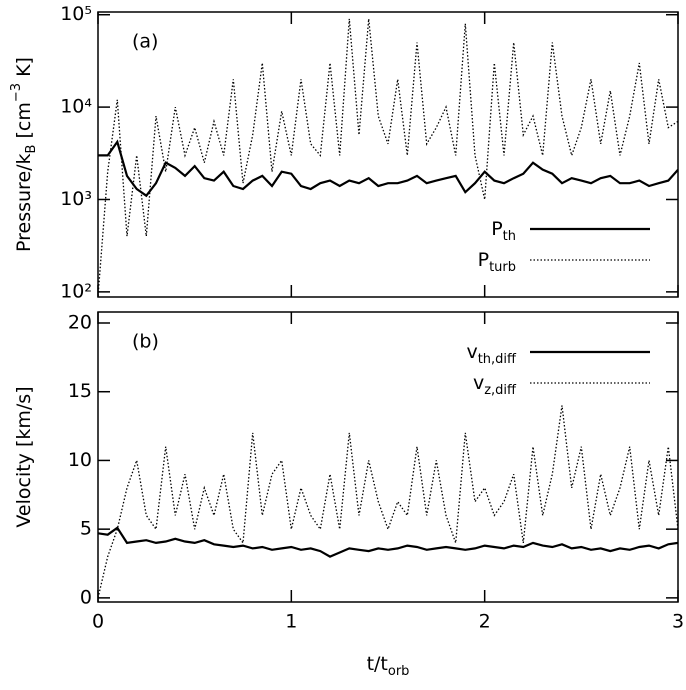  Describe the element at coordinates (24, 123) in the screenshot. I see `y-axis-label-part: [cm` at that location.